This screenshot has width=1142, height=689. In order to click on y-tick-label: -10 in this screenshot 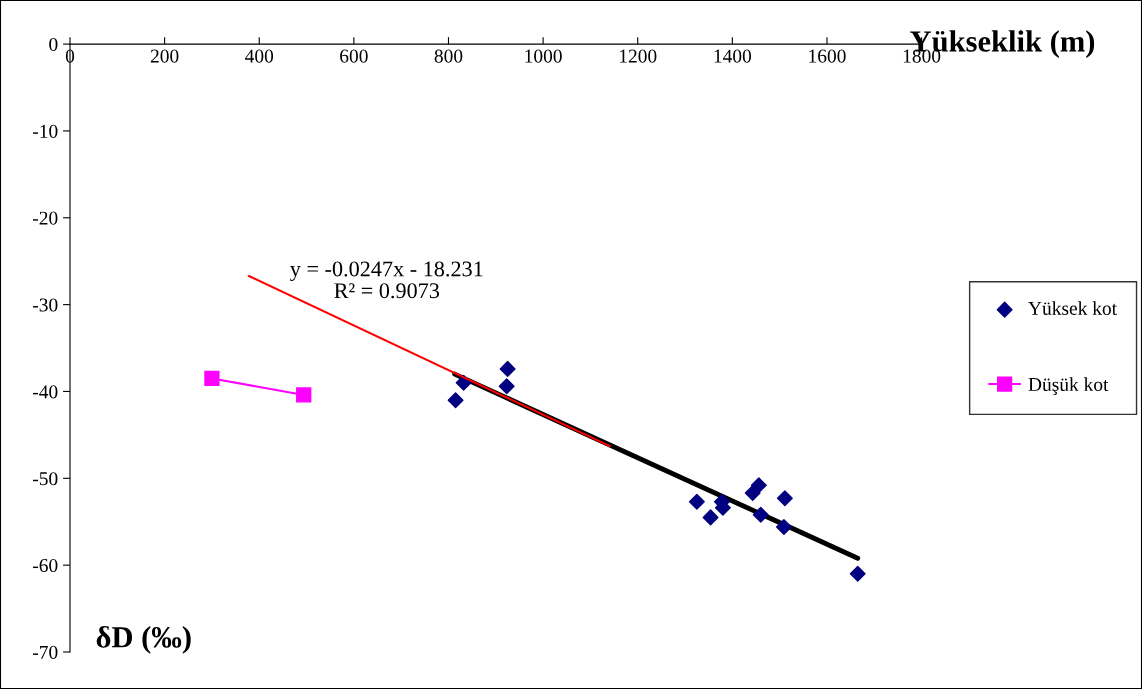, I will do `click(45, 131)`.